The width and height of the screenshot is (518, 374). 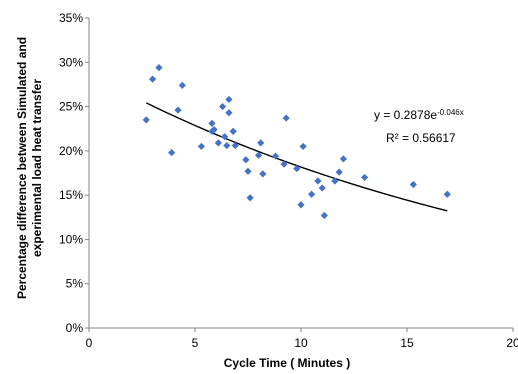 I want to click on y-tick-label: 0%, so click(x=75, y=328).